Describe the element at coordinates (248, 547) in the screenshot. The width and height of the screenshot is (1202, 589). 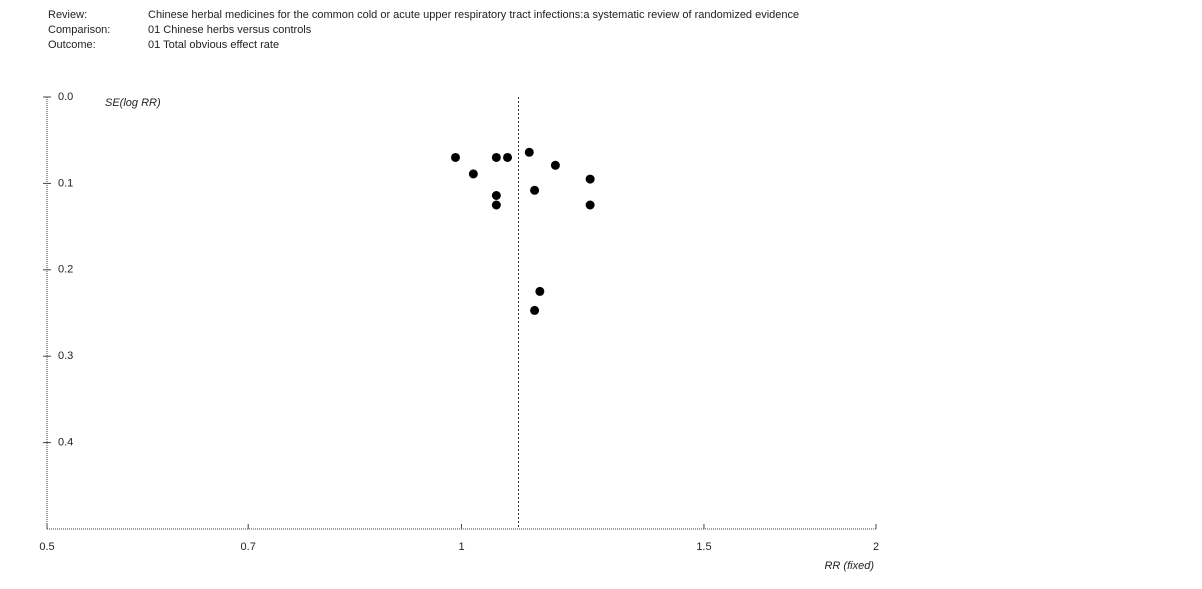
I see `x-tick-label: 0.7` at that location.